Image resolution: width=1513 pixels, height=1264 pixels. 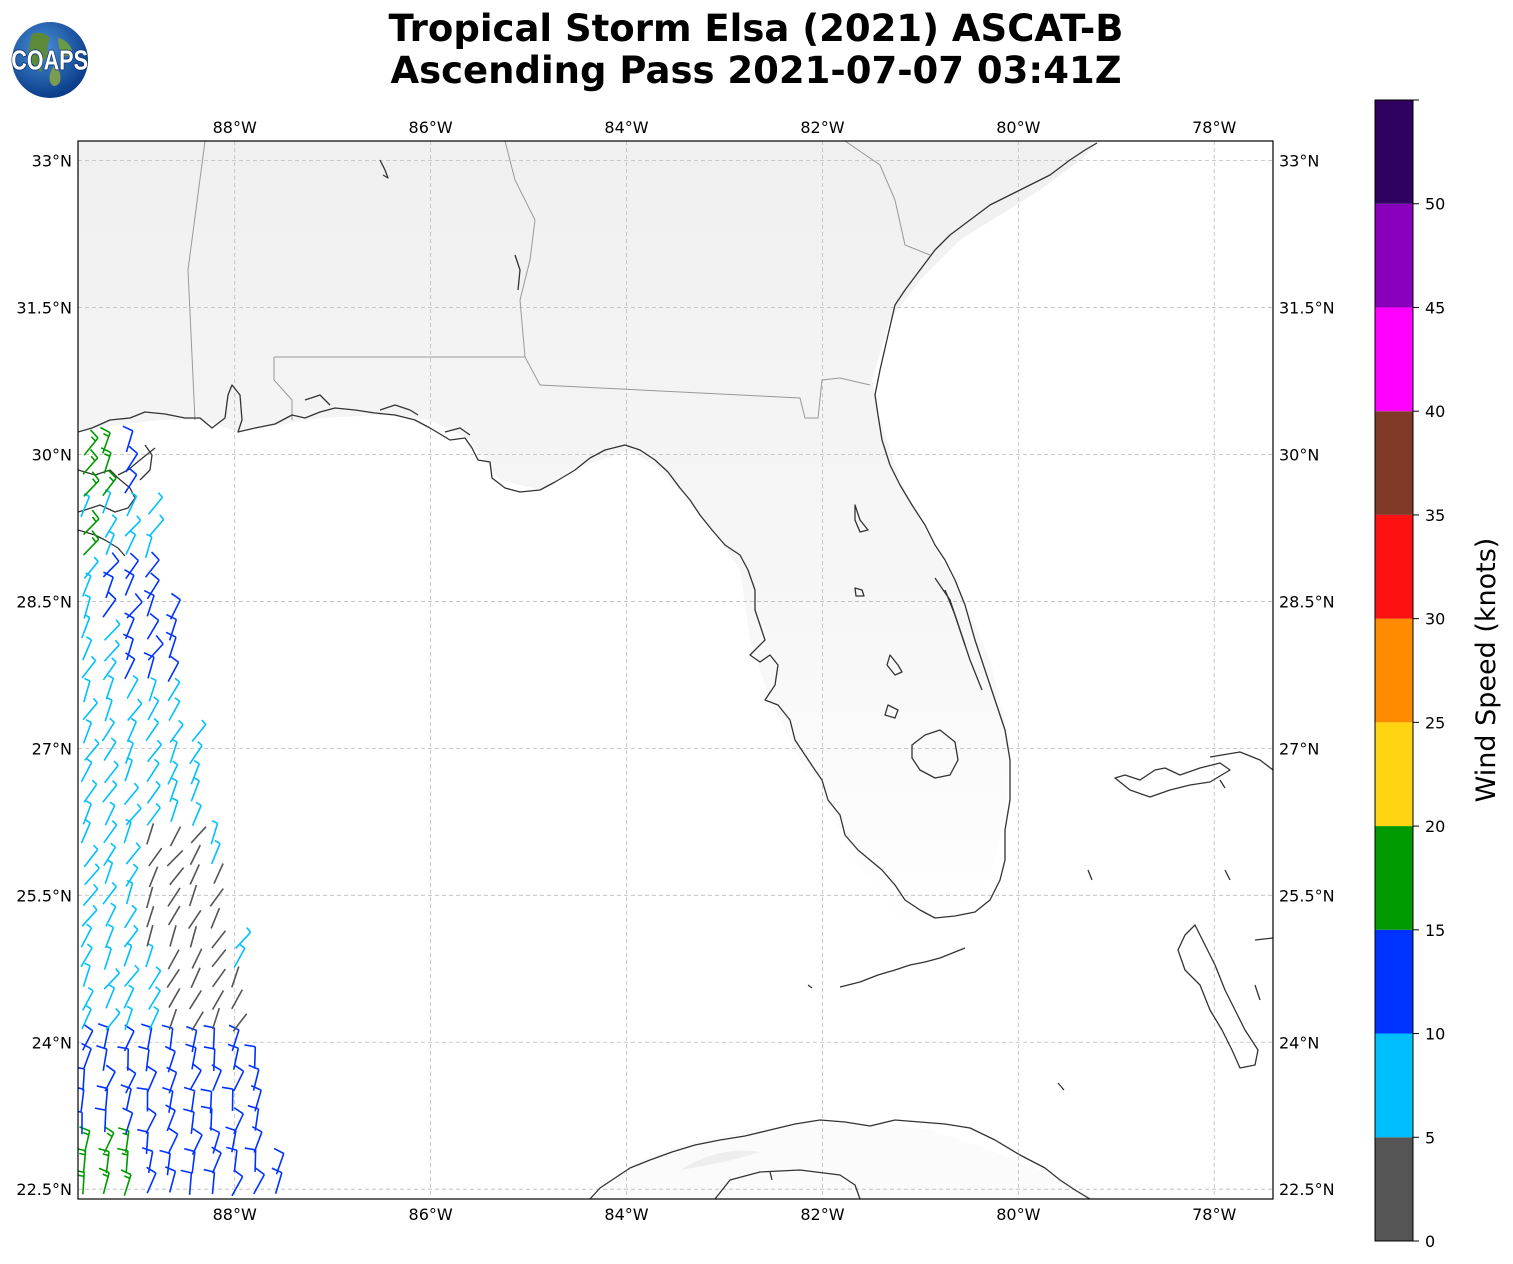 I want to click on lon-tick-label-top-4: 80°W, so click(x=1018, y=127).